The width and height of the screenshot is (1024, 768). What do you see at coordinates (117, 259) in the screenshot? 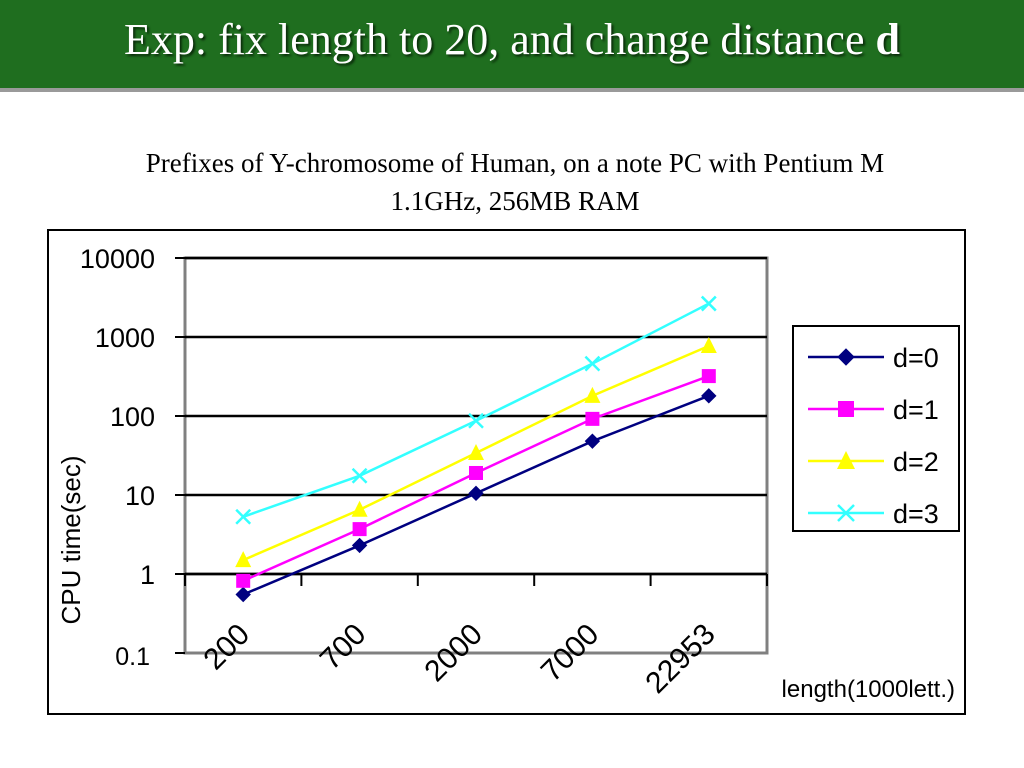
I see `y-tick-label: 10000` at bounding box center [117, 259].